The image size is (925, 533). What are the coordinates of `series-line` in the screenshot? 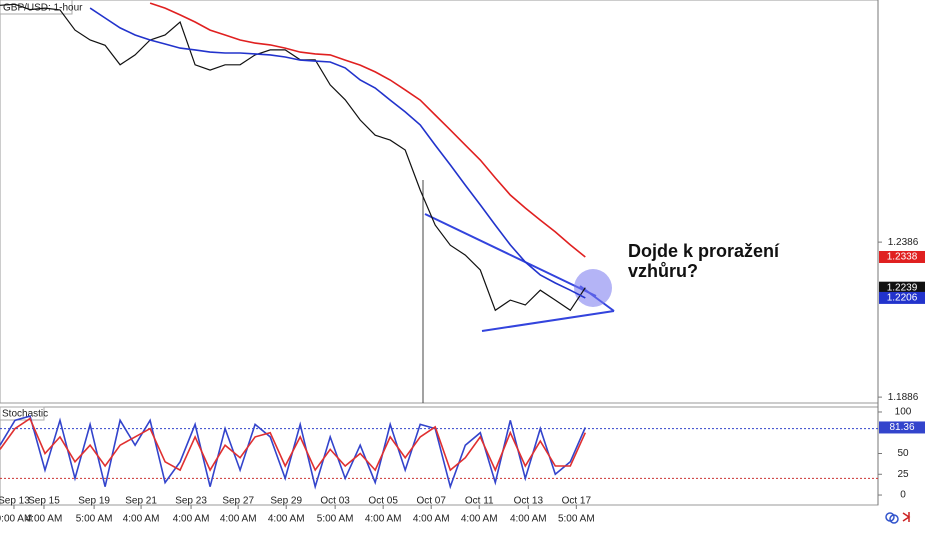 It's located at (293, 445).